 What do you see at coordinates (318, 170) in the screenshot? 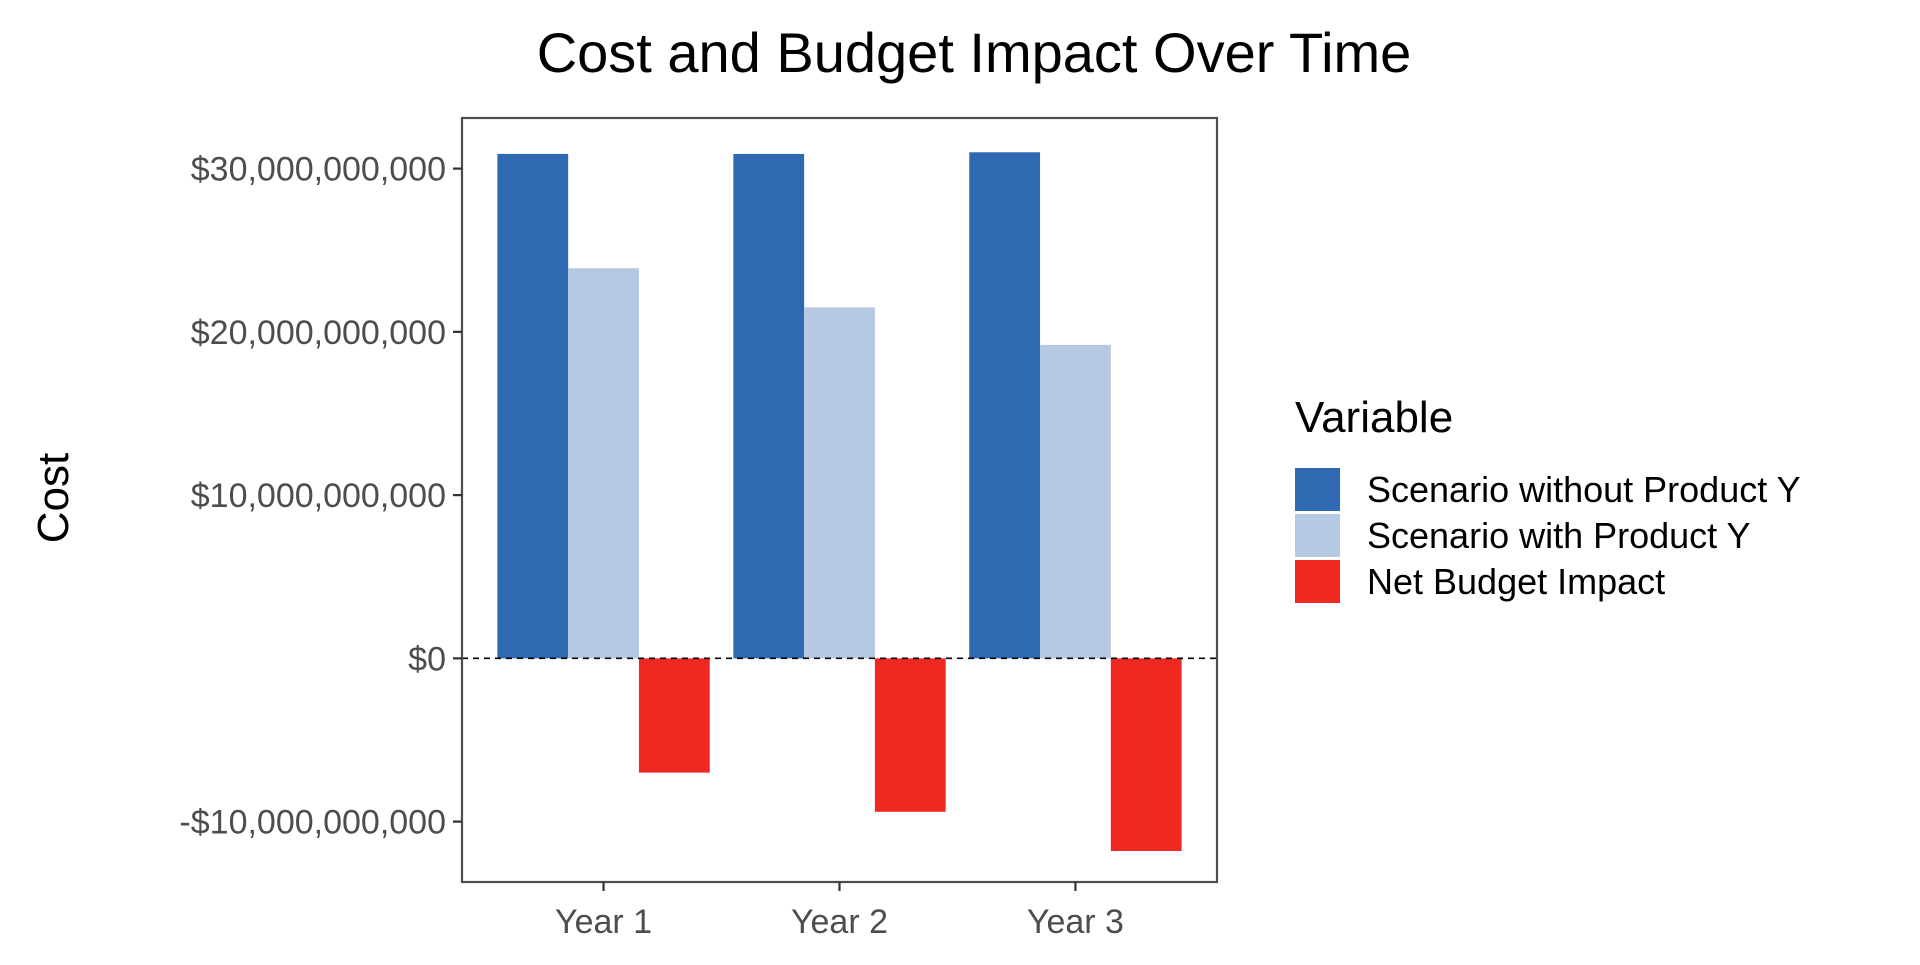
I see `y-tick-label: $30,000,000,000` at bounding box center [318, 170].